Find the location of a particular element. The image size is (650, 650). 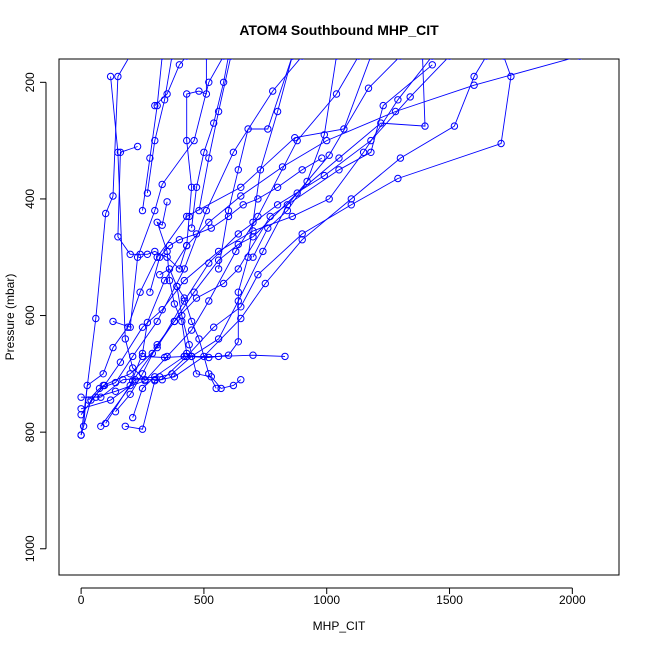

x-tick-label: 1500 is located at coordinates (449, 600).